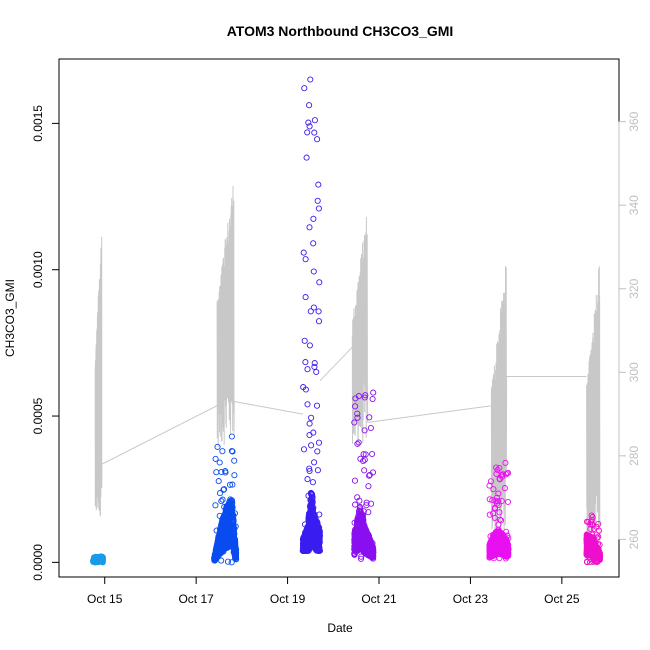  Describe the element at coordinates (634, 205) in the screenshot. I see `y2-tick-label: 340` at that location.